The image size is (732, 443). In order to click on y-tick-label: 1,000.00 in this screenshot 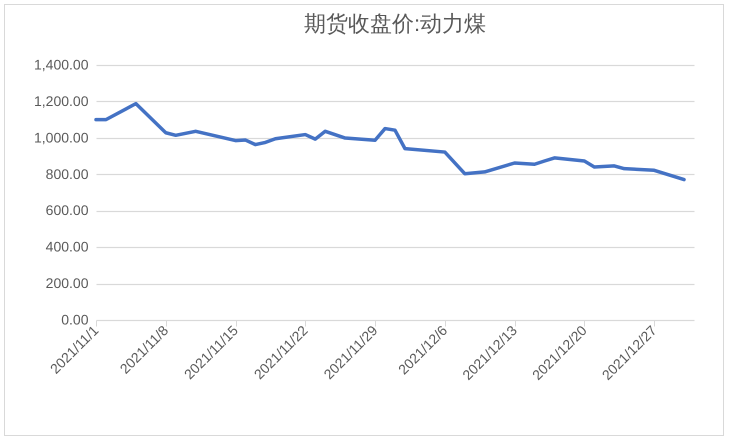, I will do `click(61, 137)`.